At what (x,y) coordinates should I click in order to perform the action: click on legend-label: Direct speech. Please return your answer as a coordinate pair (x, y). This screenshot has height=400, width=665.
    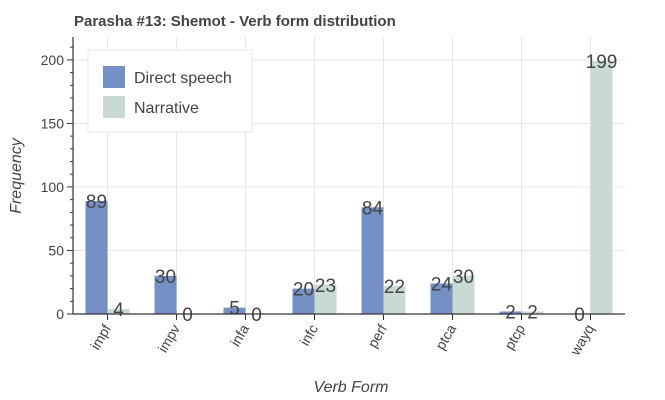
    Looking at the image, I should click on (183, 78).